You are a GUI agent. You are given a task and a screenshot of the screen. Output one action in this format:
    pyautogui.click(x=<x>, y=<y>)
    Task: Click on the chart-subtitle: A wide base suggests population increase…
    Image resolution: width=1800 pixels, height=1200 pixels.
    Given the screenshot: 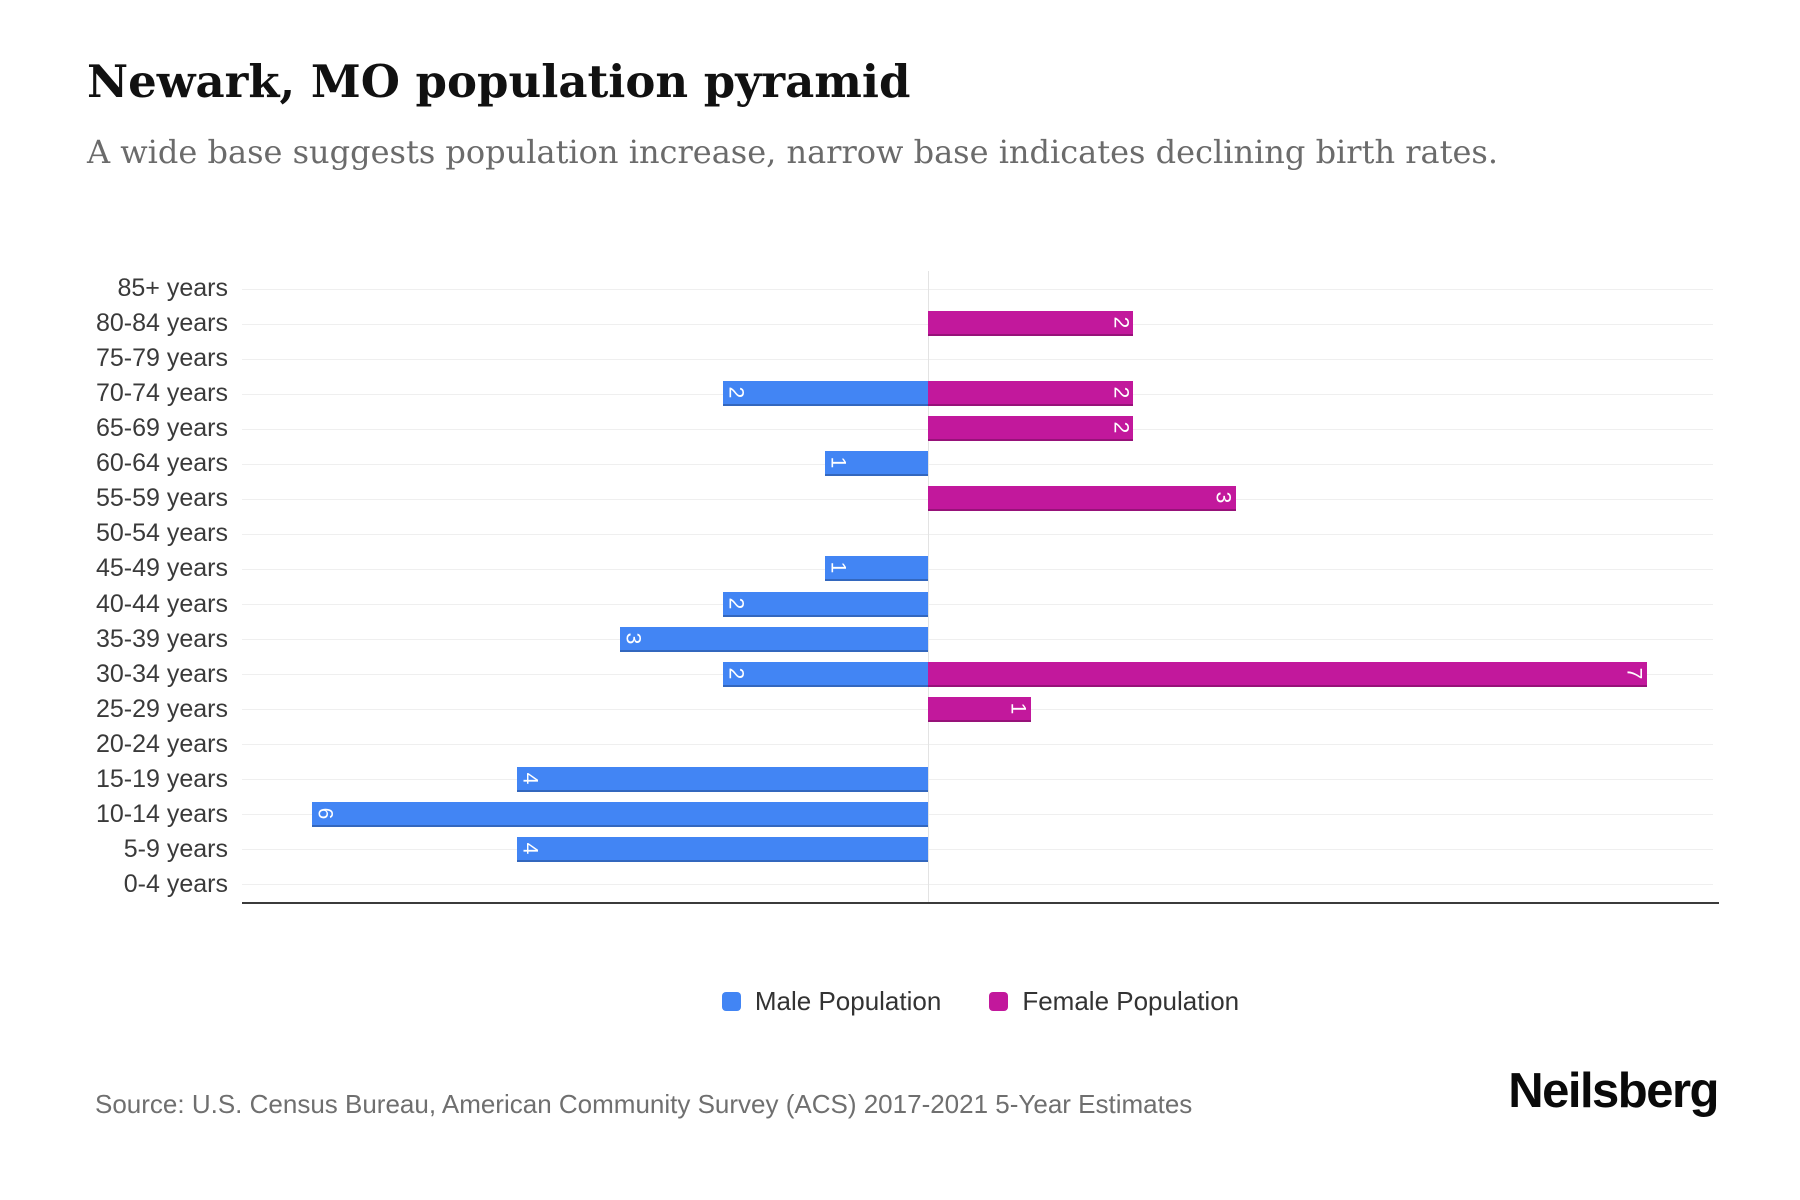 What is the action you would take?
    pyautogui.click(x=792, y=152)
    